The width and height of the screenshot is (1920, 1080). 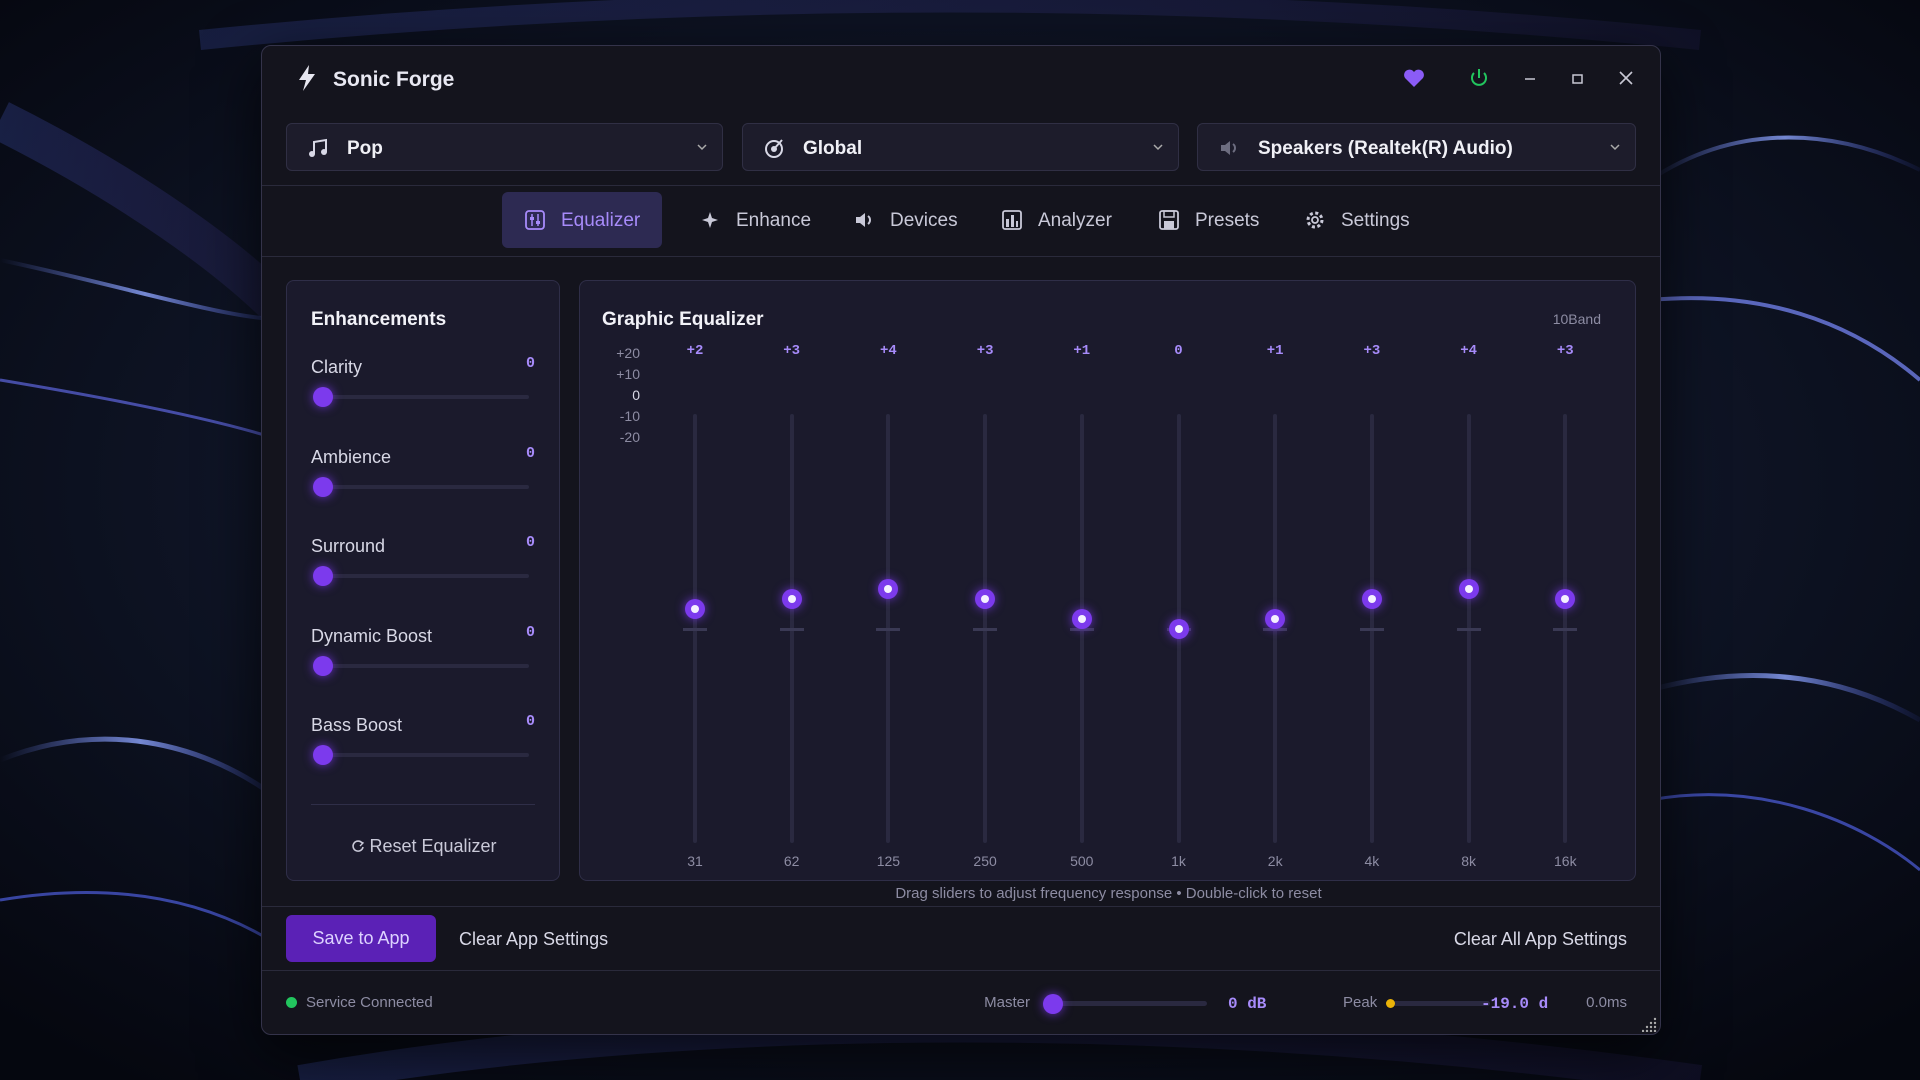 I want to click on device-dropdown: Speakers (Realtek(R) Audio), so click(x=1416, y=147).